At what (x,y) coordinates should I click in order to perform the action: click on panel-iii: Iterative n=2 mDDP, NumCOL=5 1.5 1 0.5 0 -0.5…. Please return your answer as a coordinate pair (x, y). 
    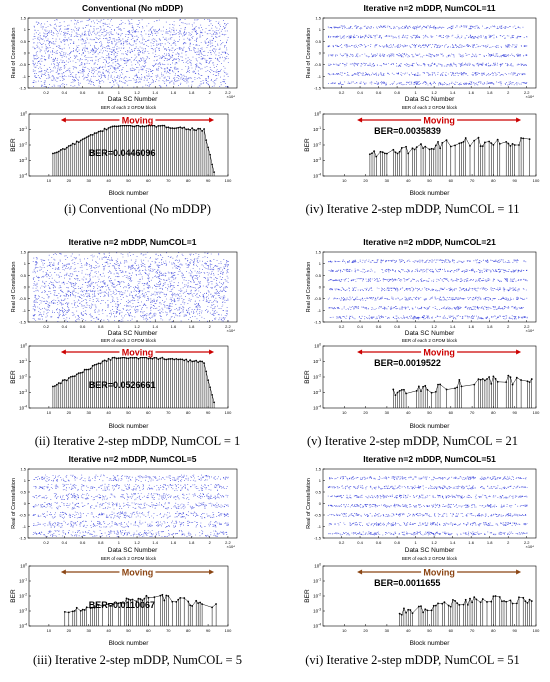
    Looking at the image, I should click on (124, 550).